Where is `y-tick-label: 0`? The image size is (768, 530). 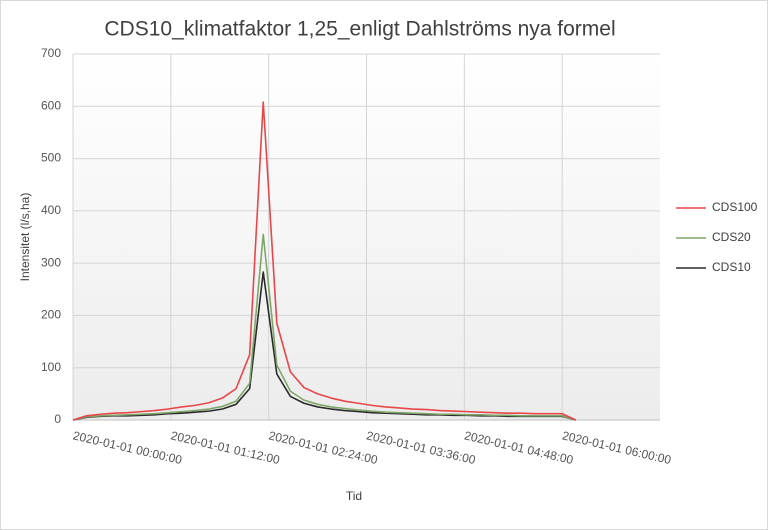
y-tick-label: 0 is located at coordinates (57, 419).